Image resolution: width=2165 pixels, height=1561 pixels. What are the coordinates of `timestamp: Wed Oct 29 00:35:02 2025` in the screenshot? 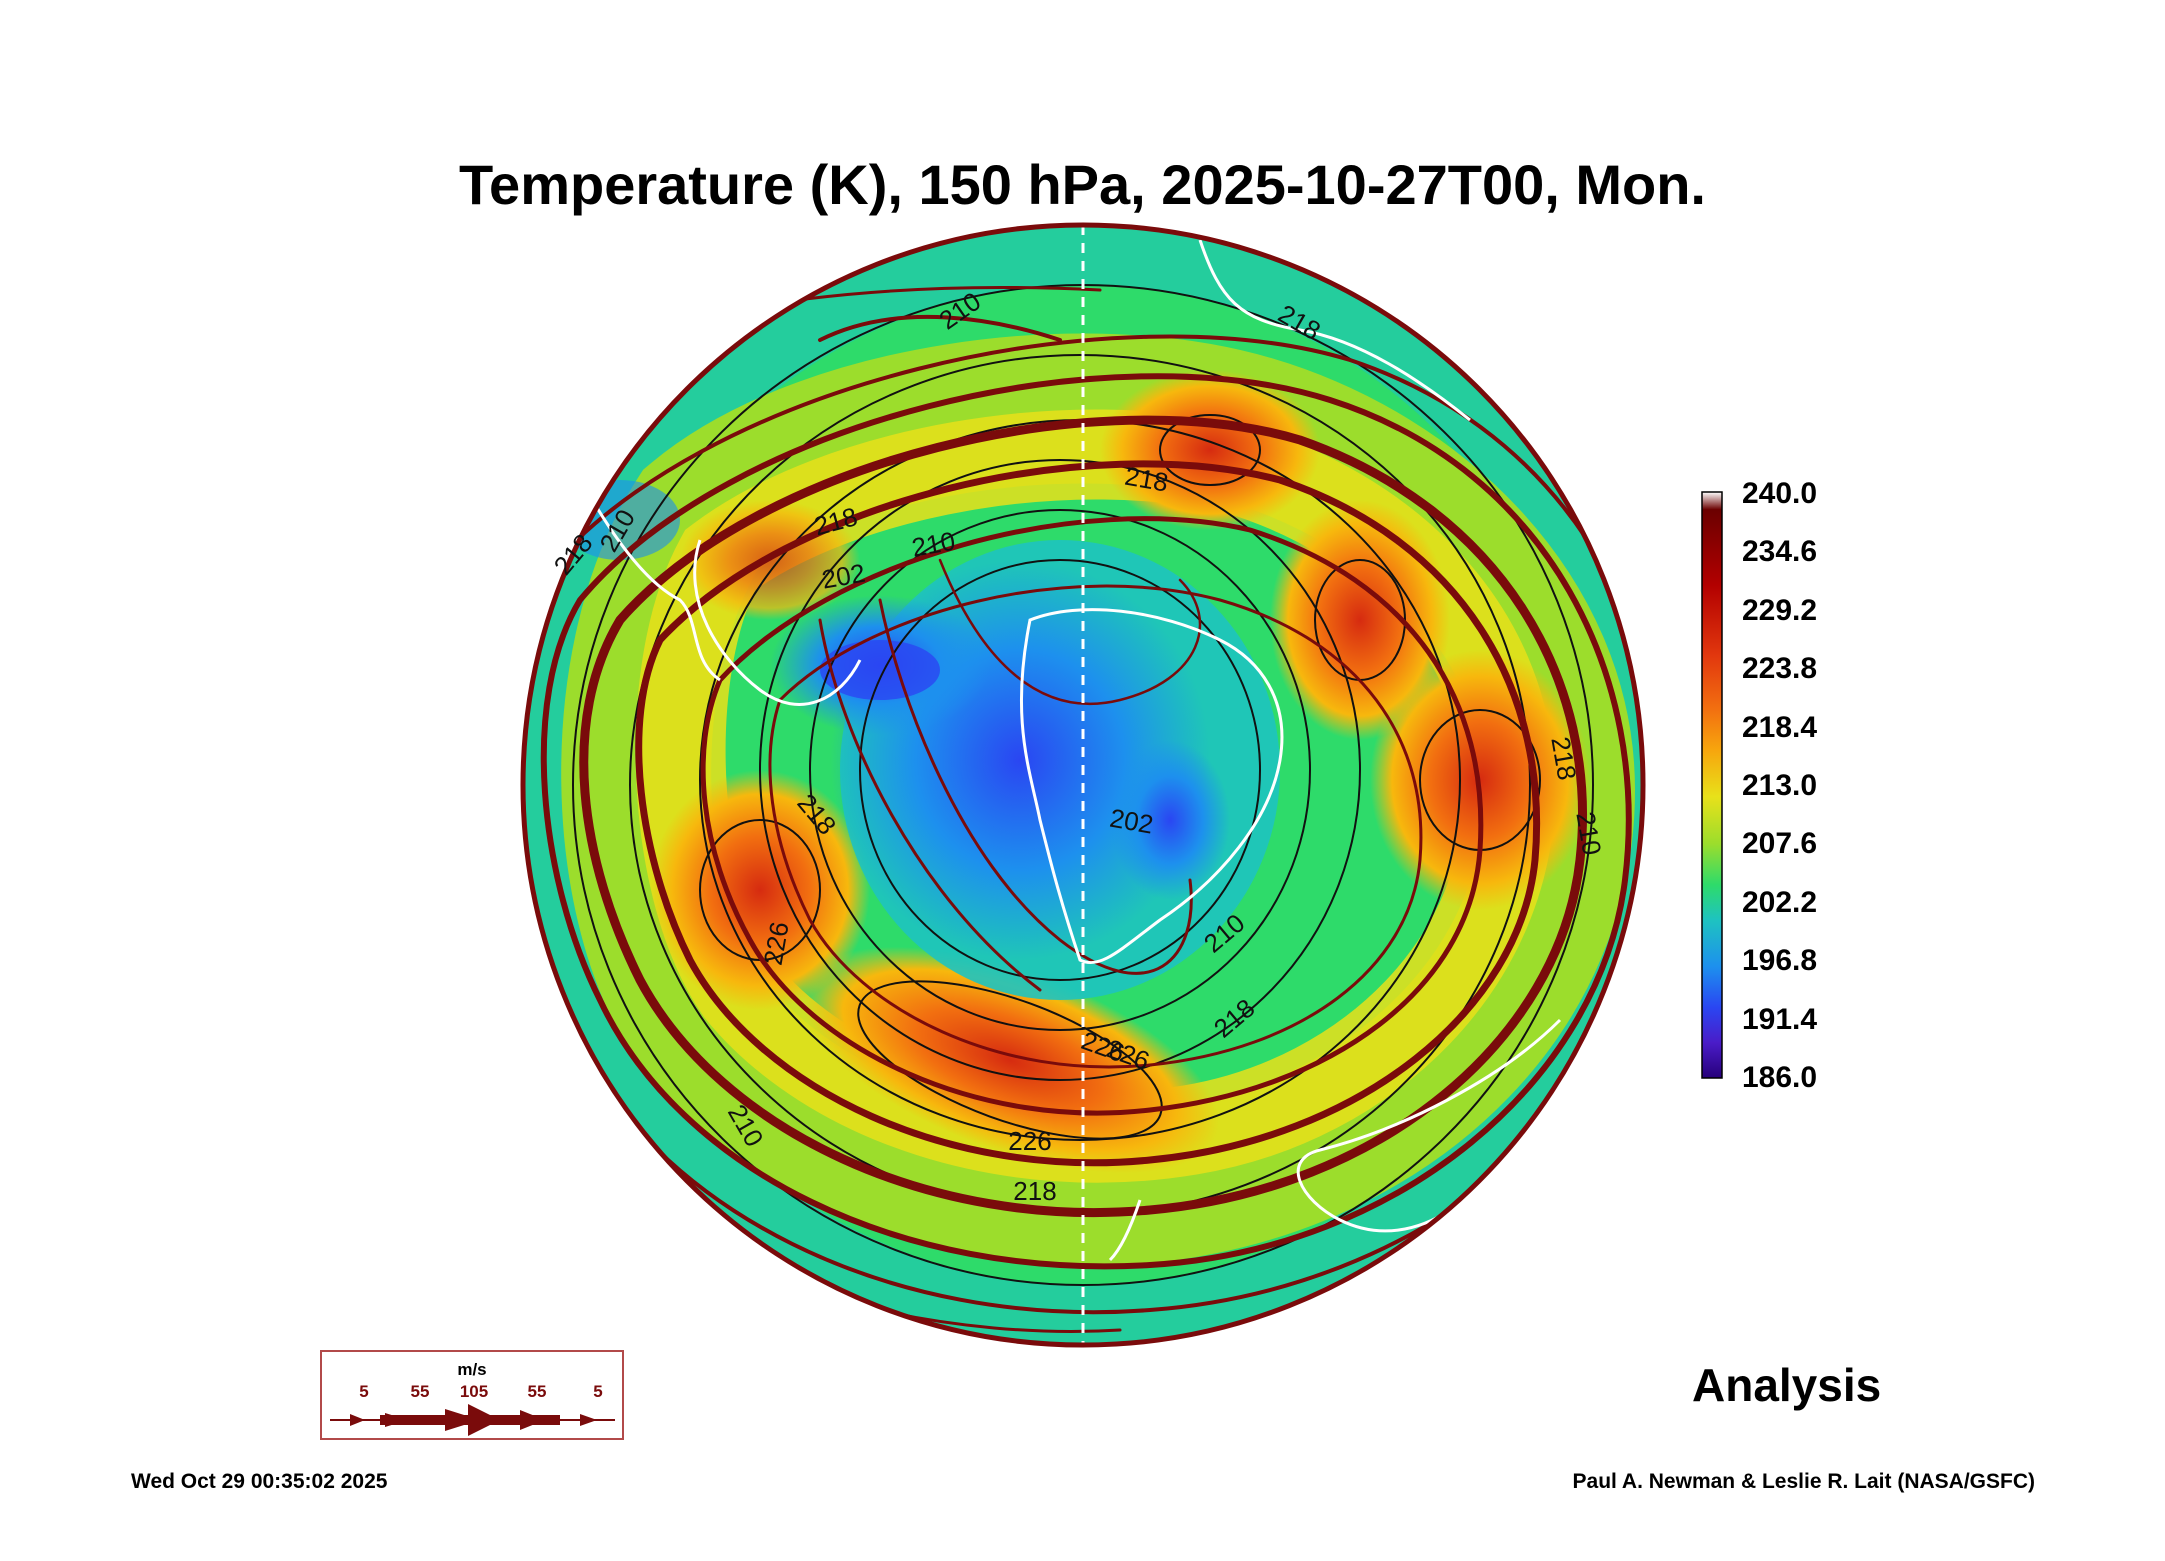 It's located at (259, 1481).